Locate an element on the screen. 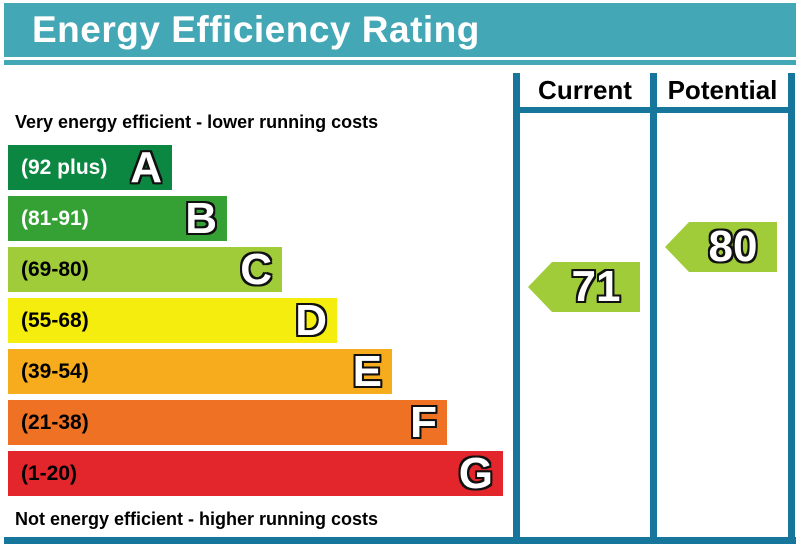  band-f-letter: F is located at coordinates (423, 422).